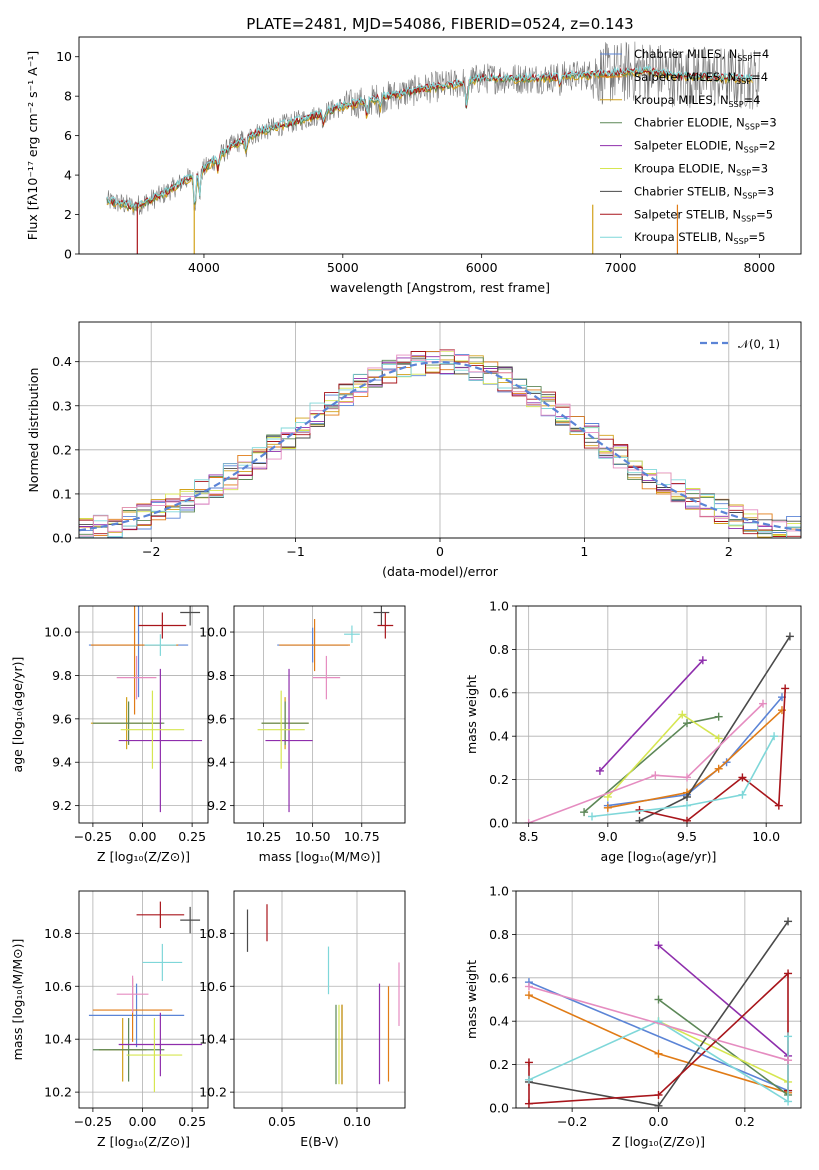 The height and width of the screenshot is (1170, 819). I want to click on age_vs_mass-xtick-label: 10.25, so click(264, 836).